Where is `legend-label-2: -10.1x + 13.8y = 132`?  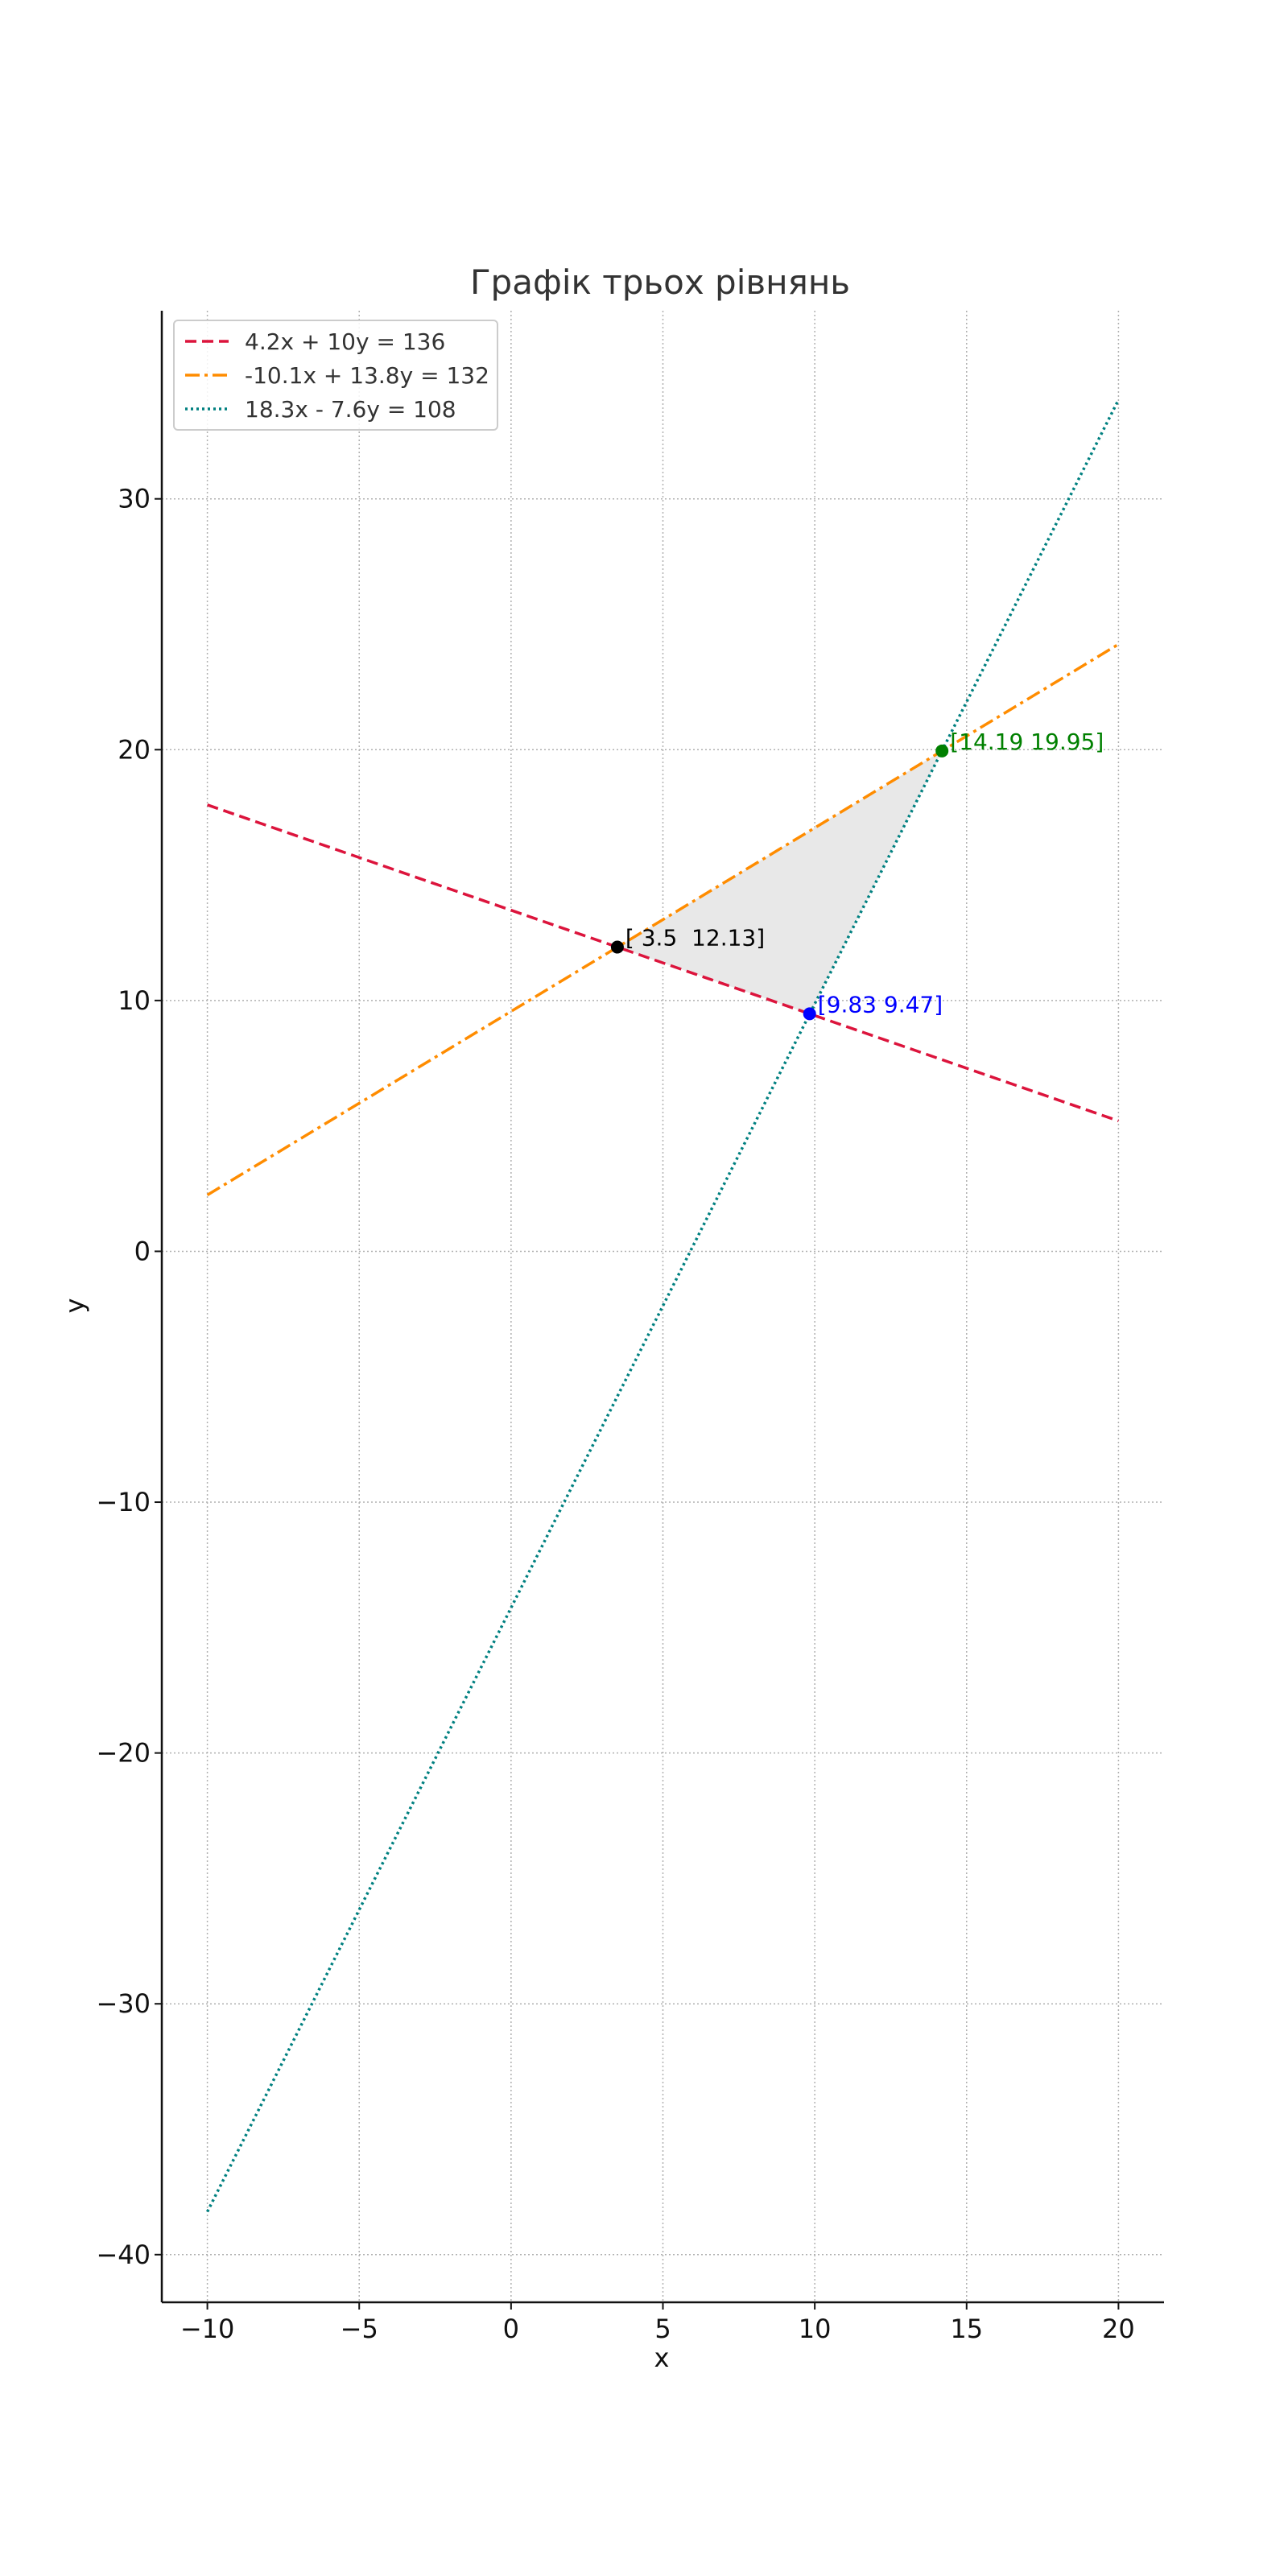 legend-label-2: -10.1x + 13.8y = 132 is located at coordinates (367, 375).